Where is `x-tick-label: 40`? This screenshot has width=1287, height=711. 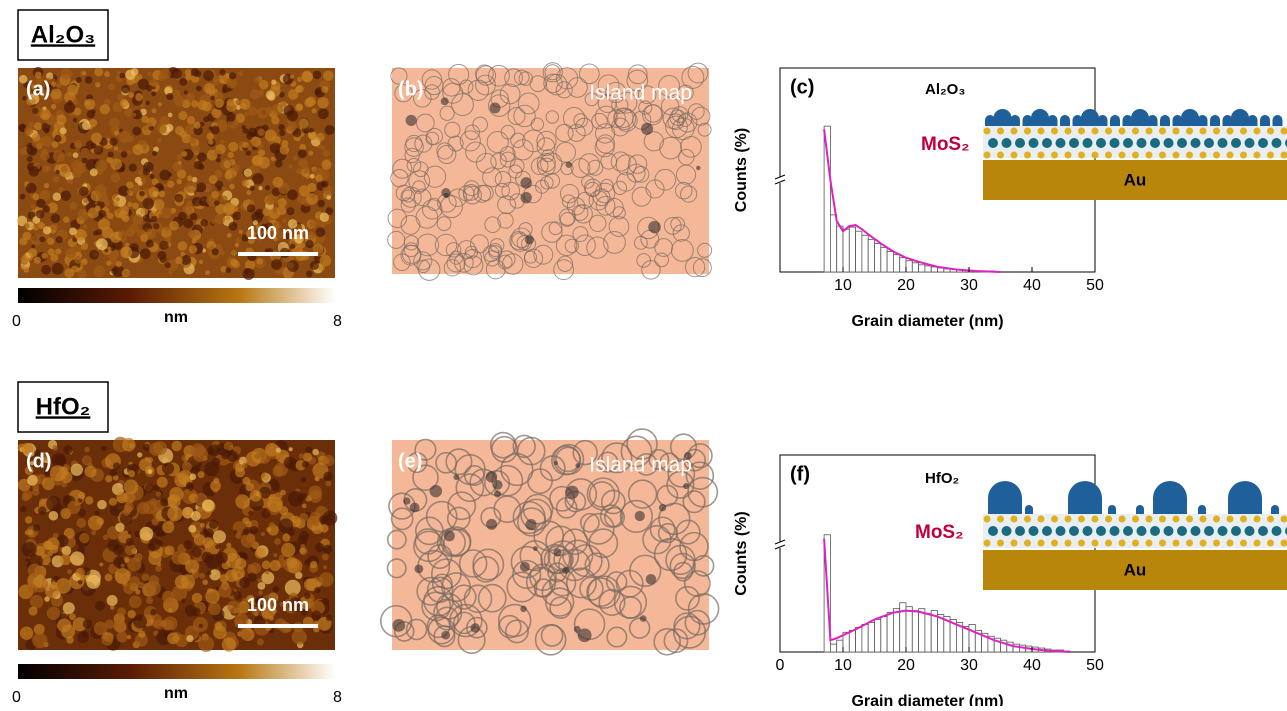 x-tick-label: 40 is located at coordinates (1032, 285).